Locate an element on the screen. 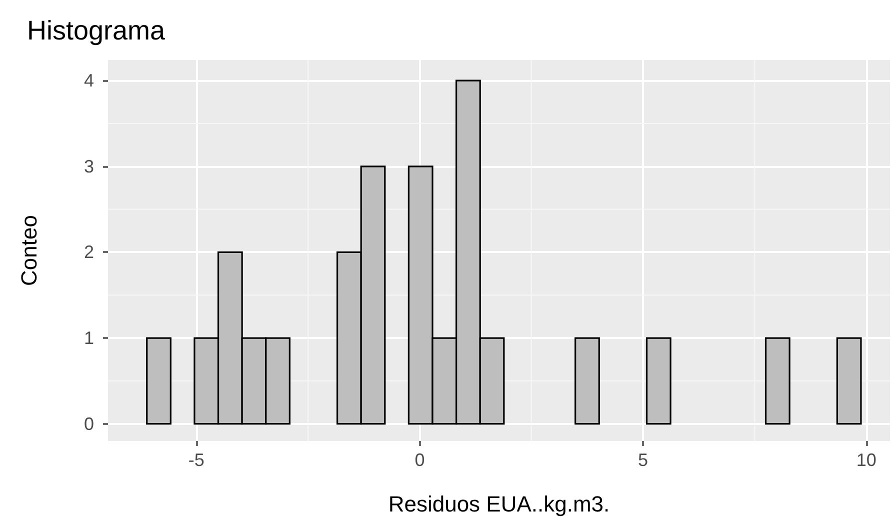 The image size is (892, 529). x-axis-title: Residuos EUA..kg.m3. is located at coordinates (499, 504).